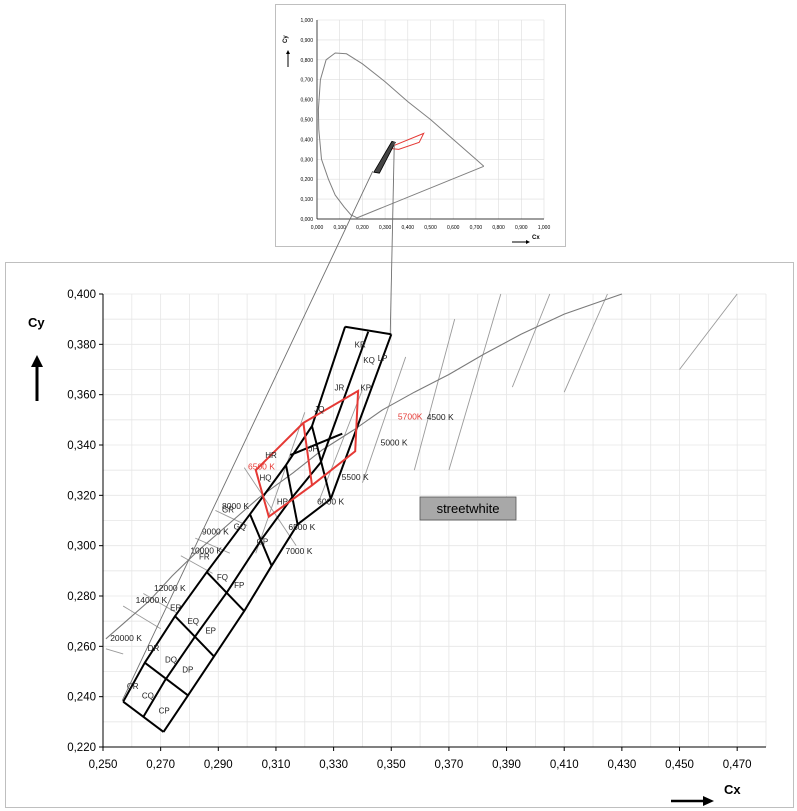  I want to click on y-tick-label: 0,240, so click(81, 698).